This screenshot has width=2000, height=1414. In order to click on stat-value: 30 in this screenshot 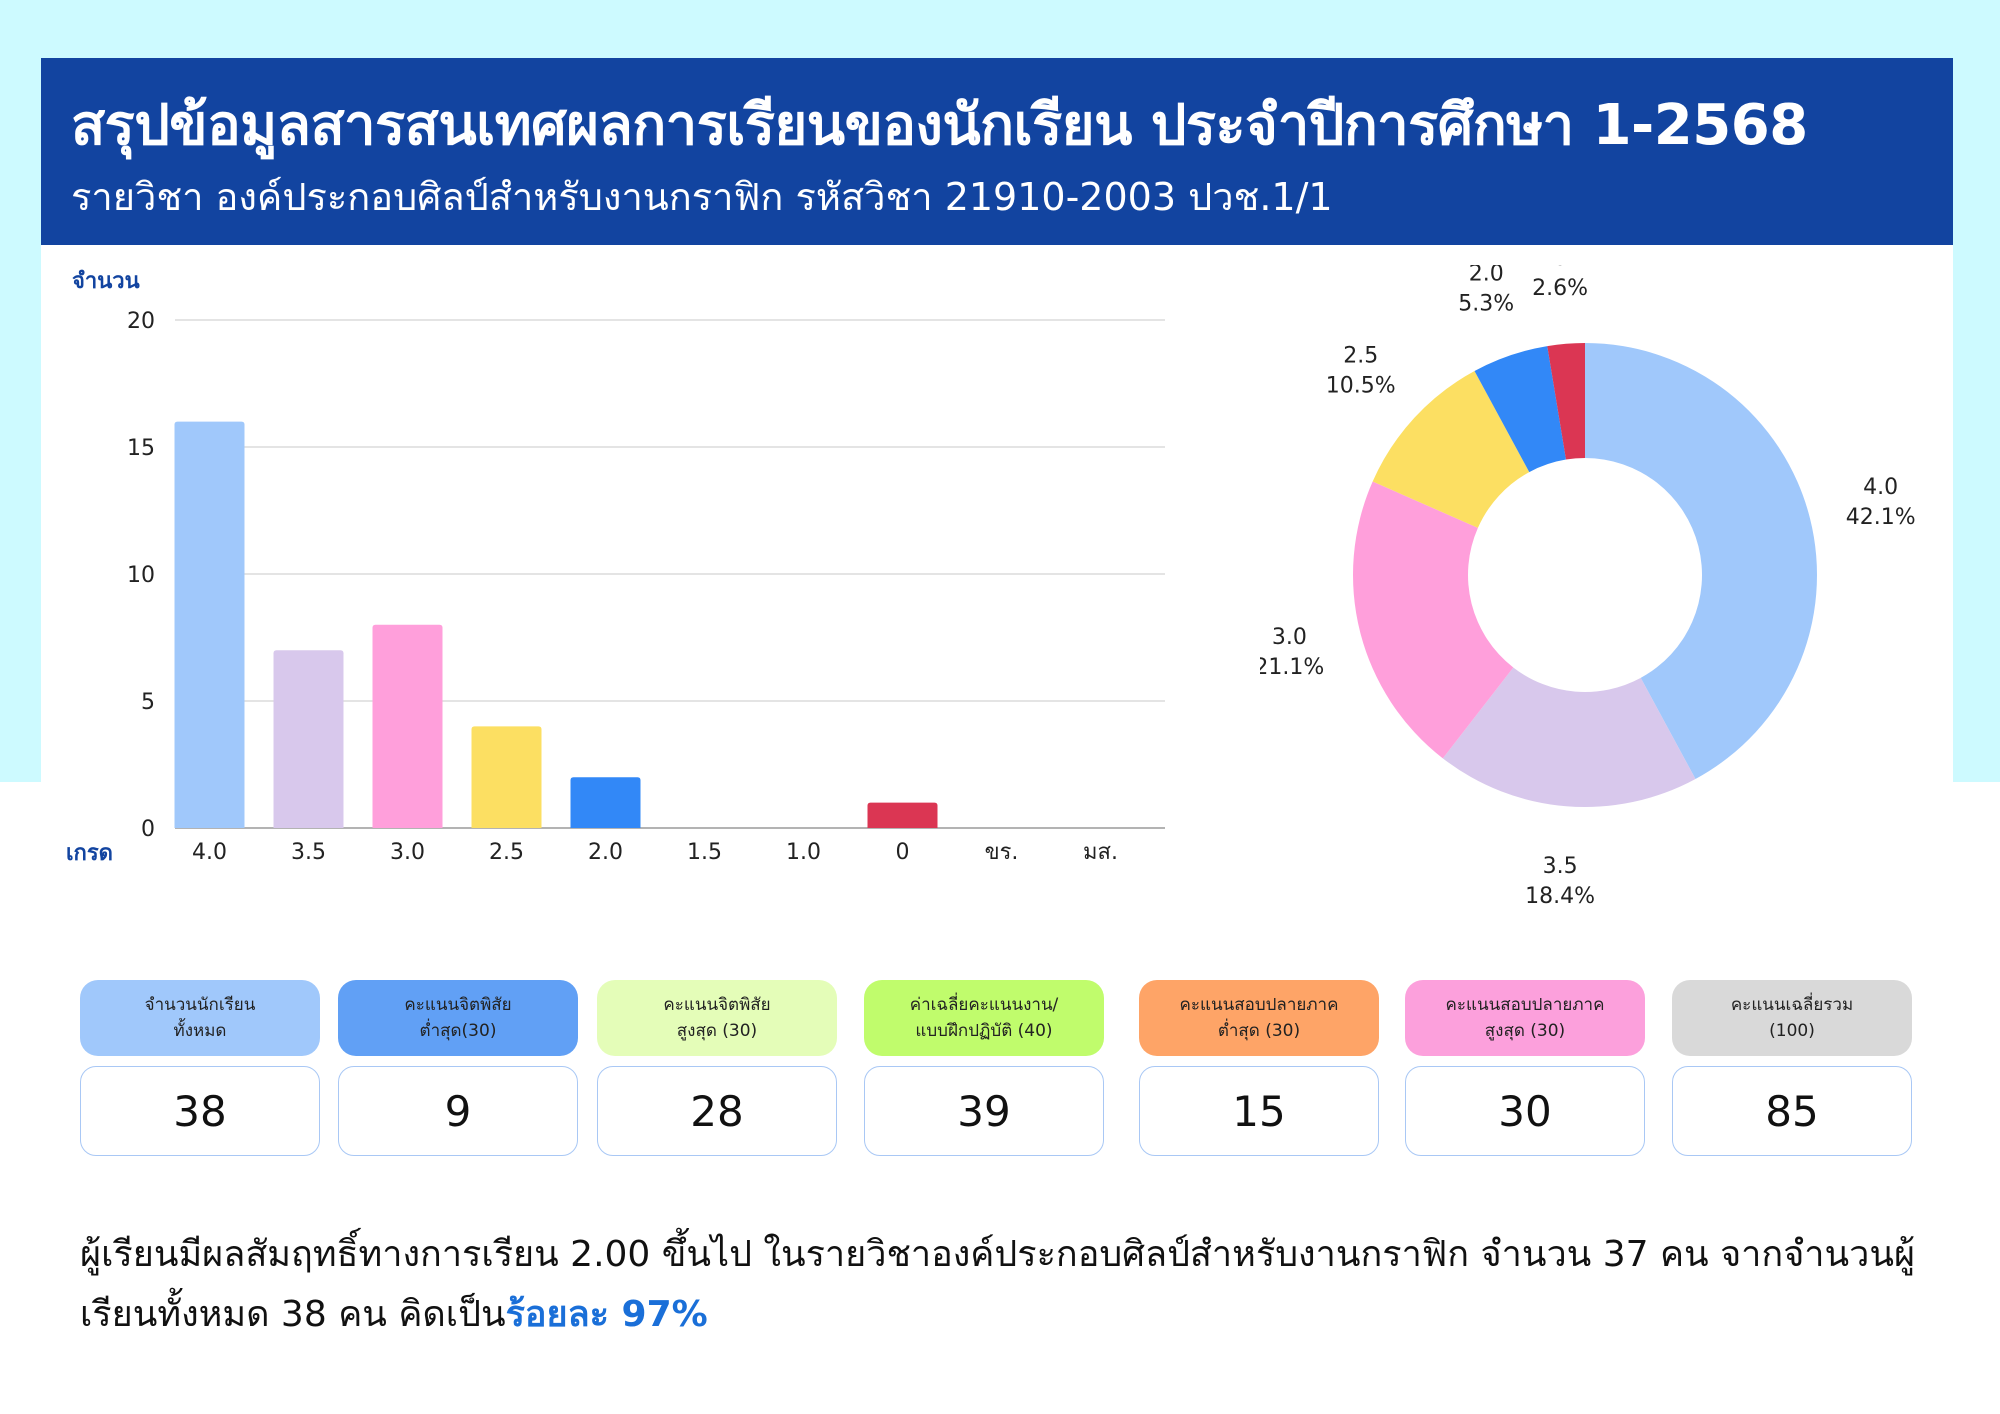, I will do `click(1525, 1111)`.